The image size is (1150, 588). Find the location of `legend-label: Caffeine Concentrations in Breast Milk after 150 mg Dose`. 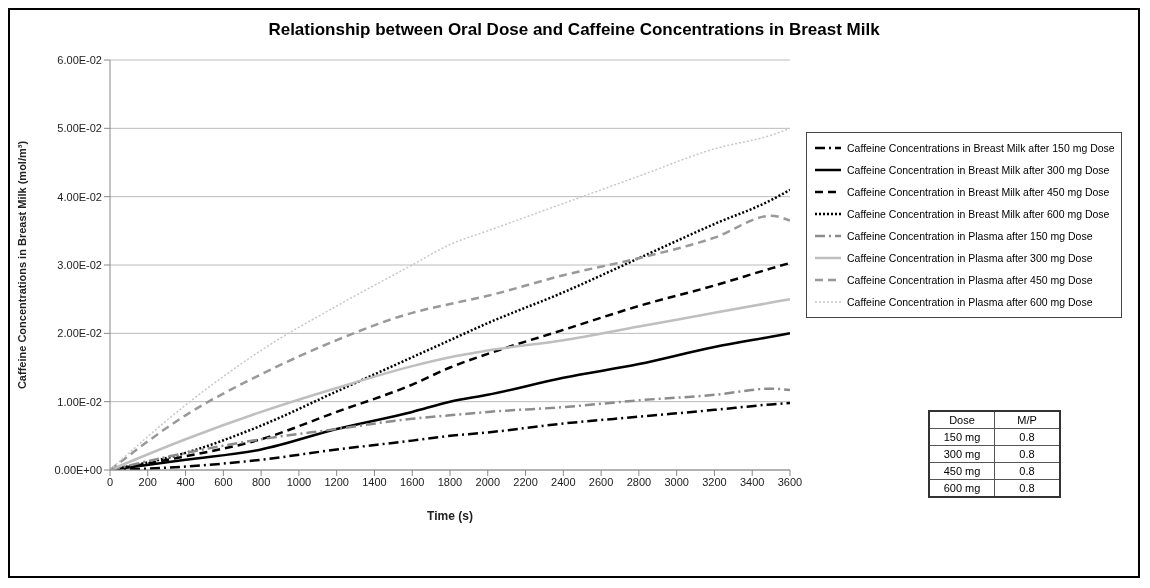

legend-label: Caffeine Concentrations in Breast Milk after 150 mg Dose is located at coordinates (981, 148).